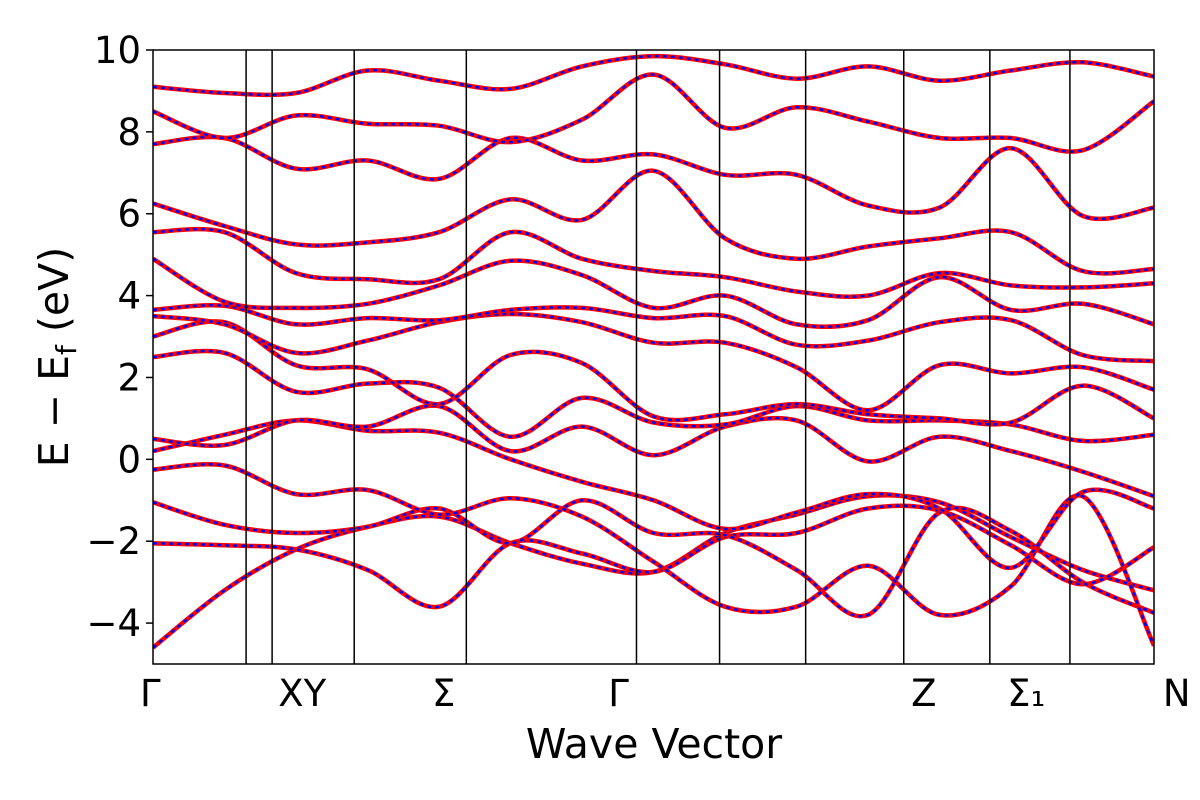 This screenshot has height=800, width=1200. What do you see at coordinates (54, 411) in the screenshot?
I see `y-axis-title-main: E − E` at bounding box center [54, 411].